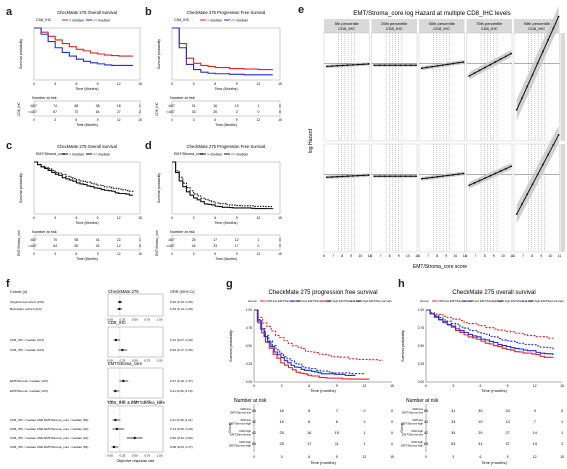 The height and width of the screenshot is (469, 567). I want to click on risk-group-label: EMT/Stroma-high, so click(240, 445).